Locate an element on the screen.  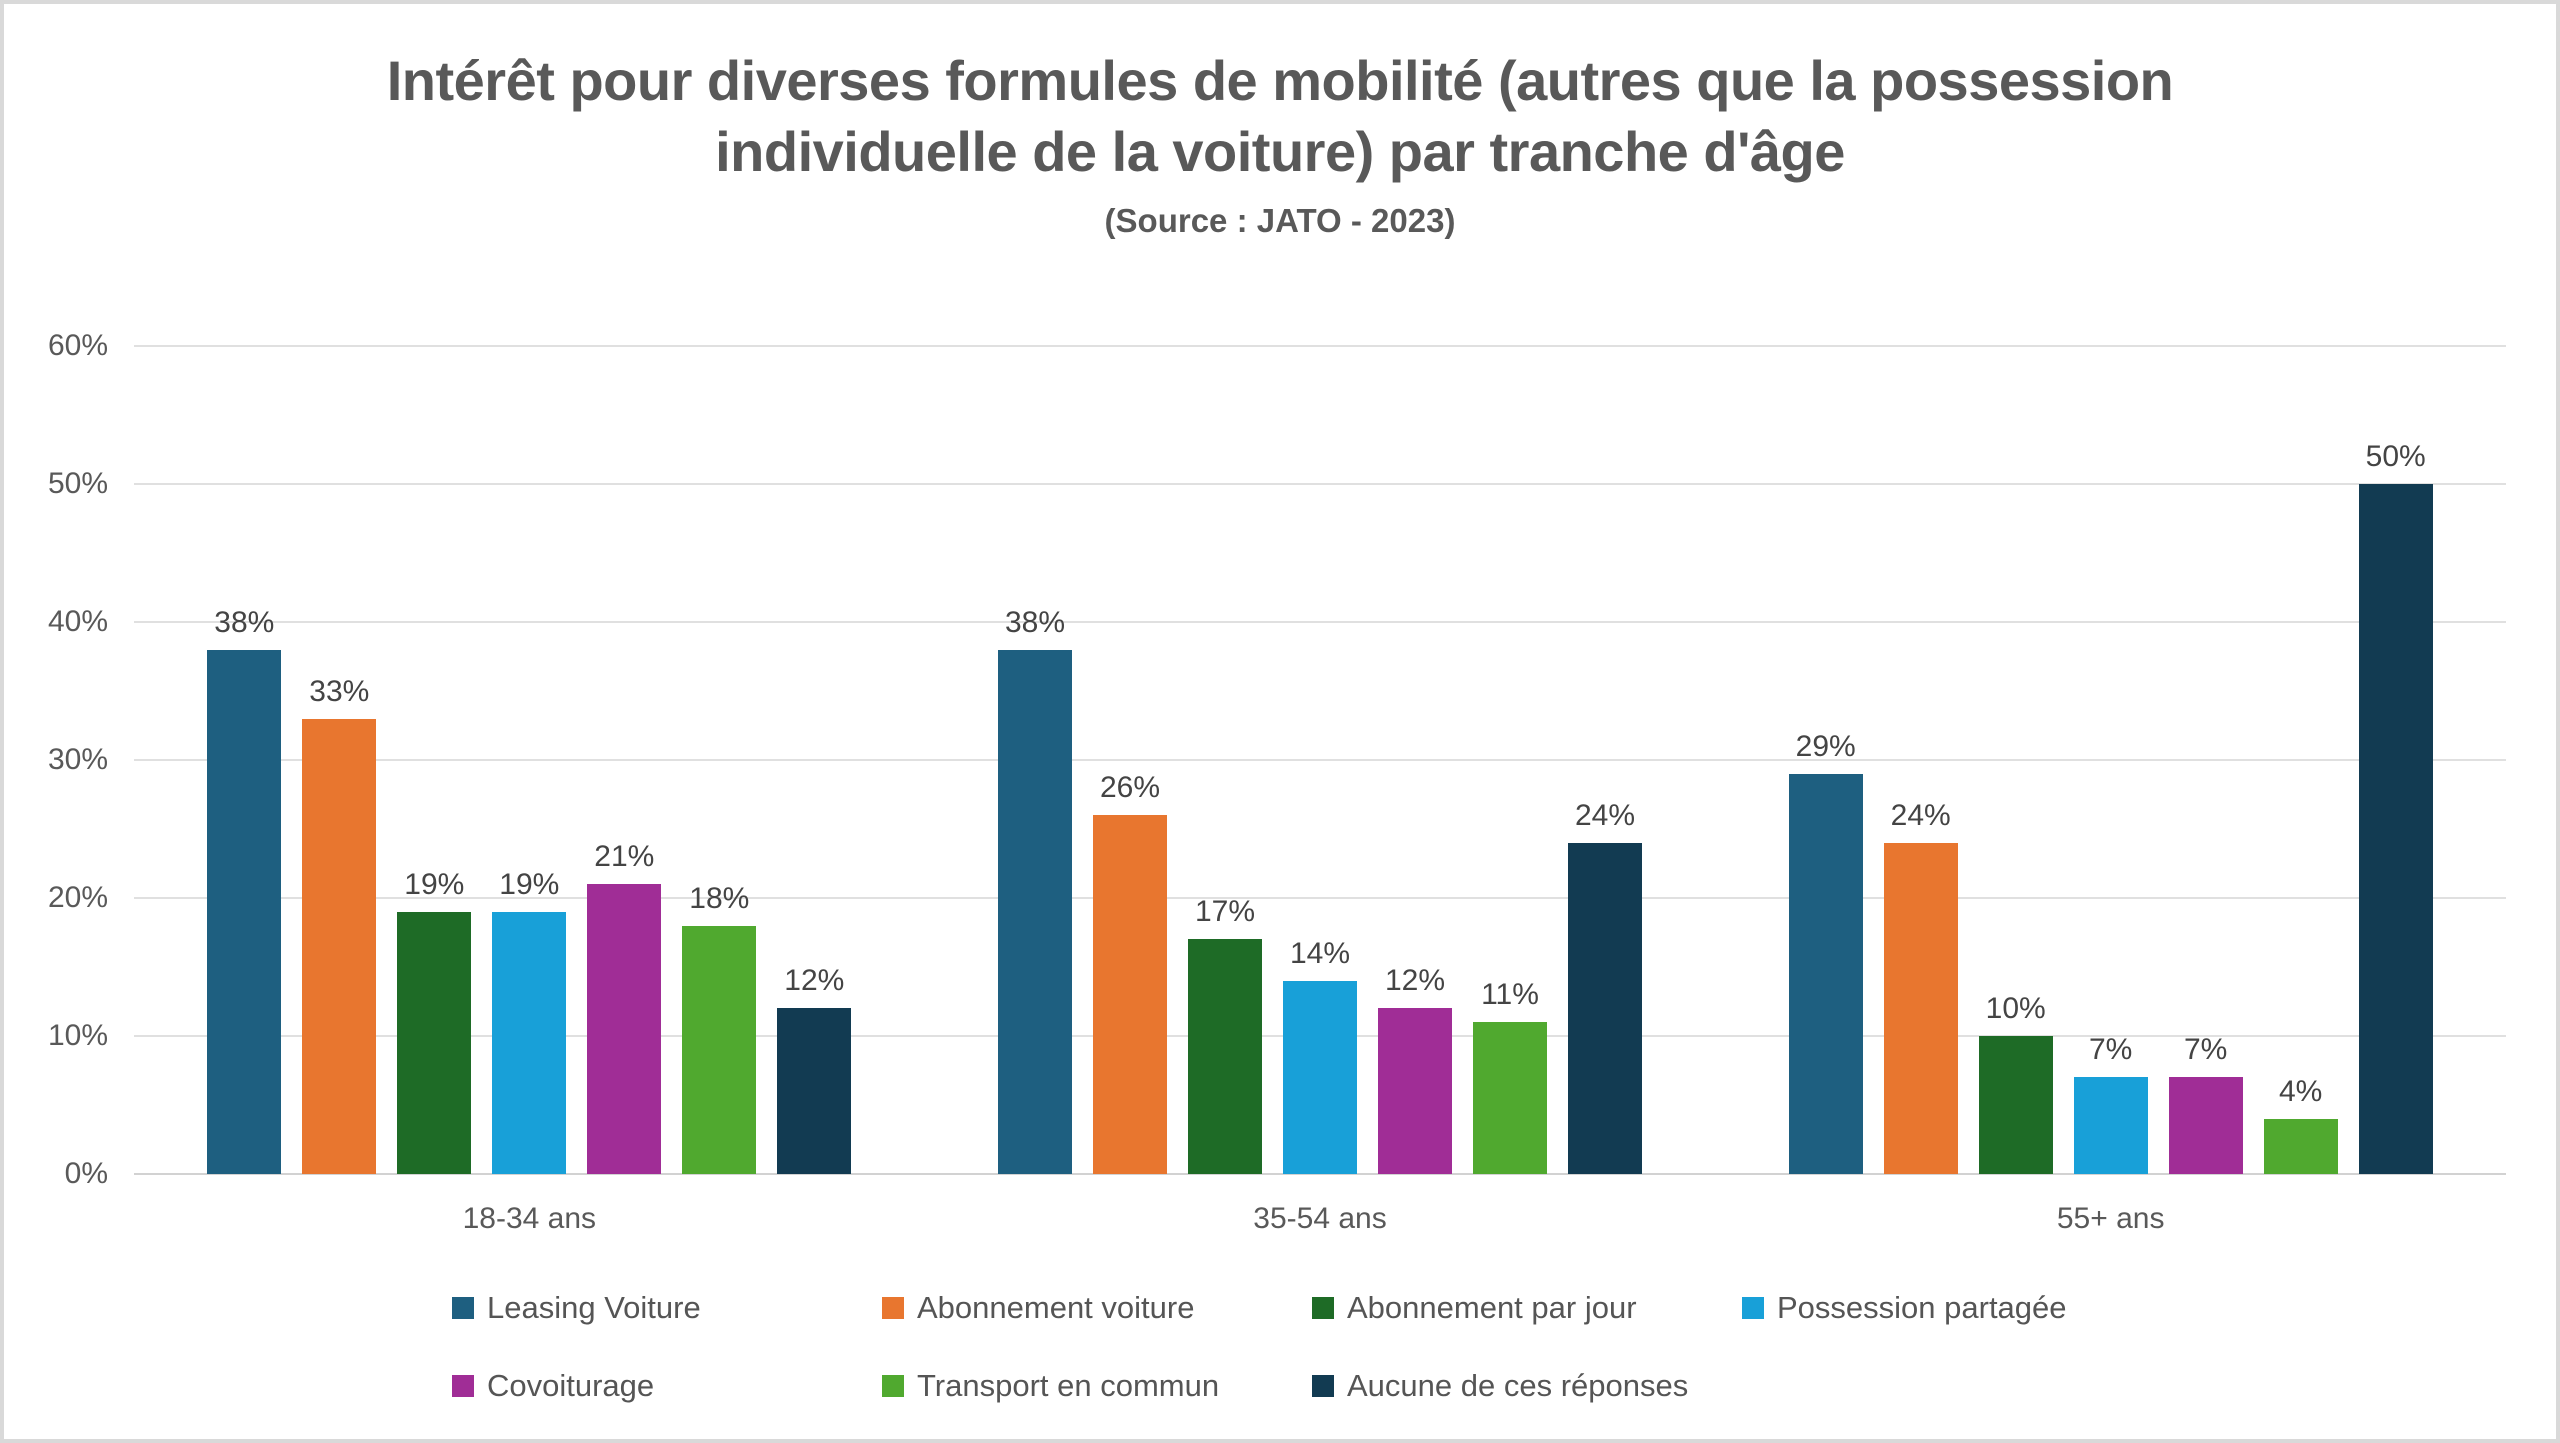
bar-value-label: 14% is located at coordinates (1320, 953).